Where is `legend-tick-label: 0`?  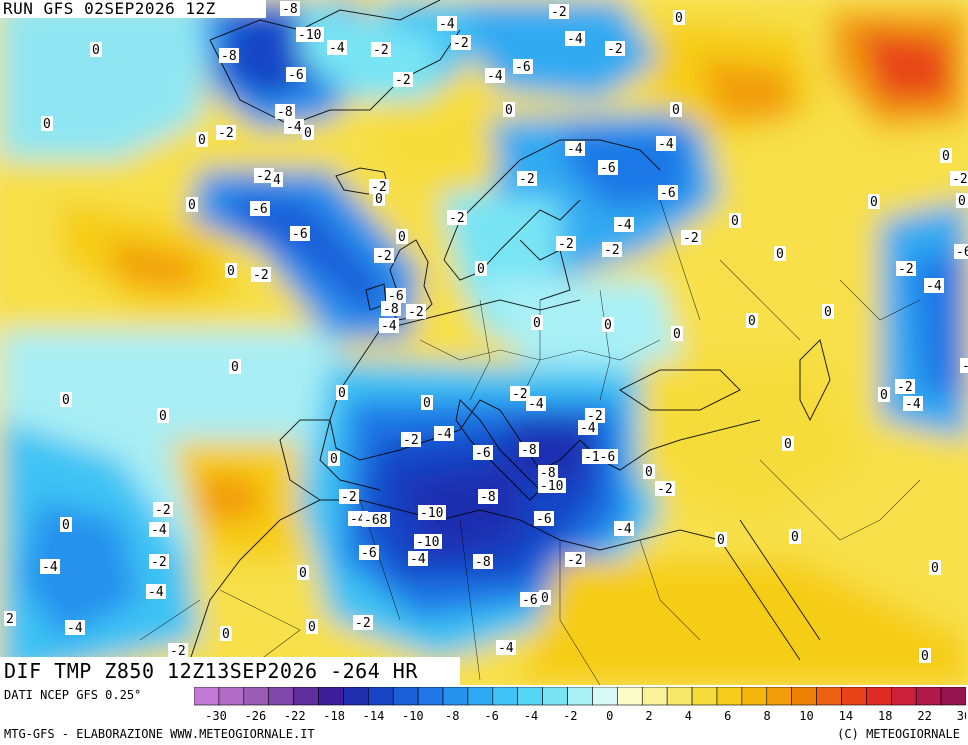 legend-tick-label: 0 is located at coordinates (609, 716).